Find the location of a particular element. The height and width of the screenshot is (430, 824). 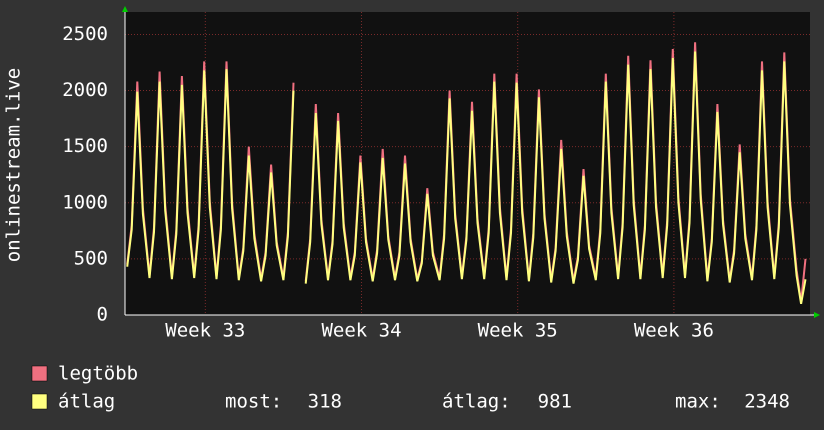

x-tick-label: Week 33 is located at coordinates (205, 331).